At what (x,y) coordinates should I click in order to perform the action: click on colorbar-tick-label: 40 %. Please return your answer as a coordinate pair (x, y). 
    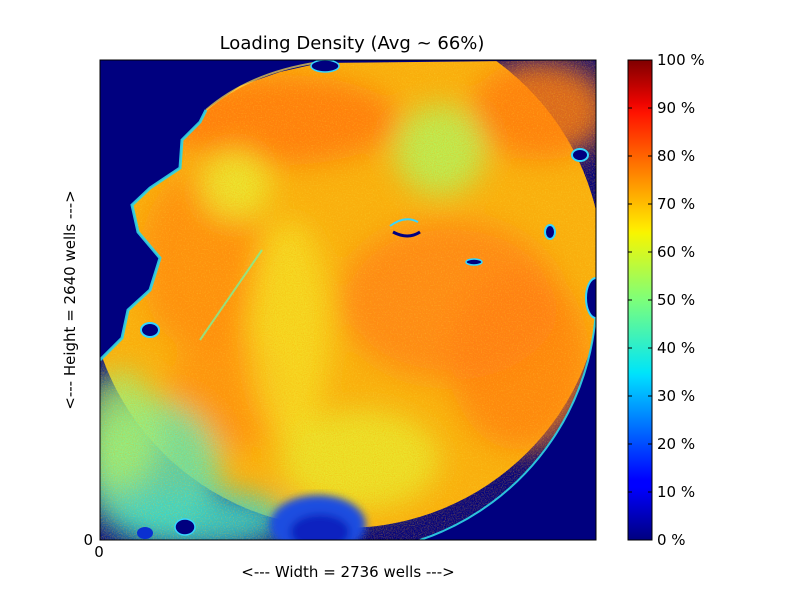
    Looking at the image, I should click on (676, 348).